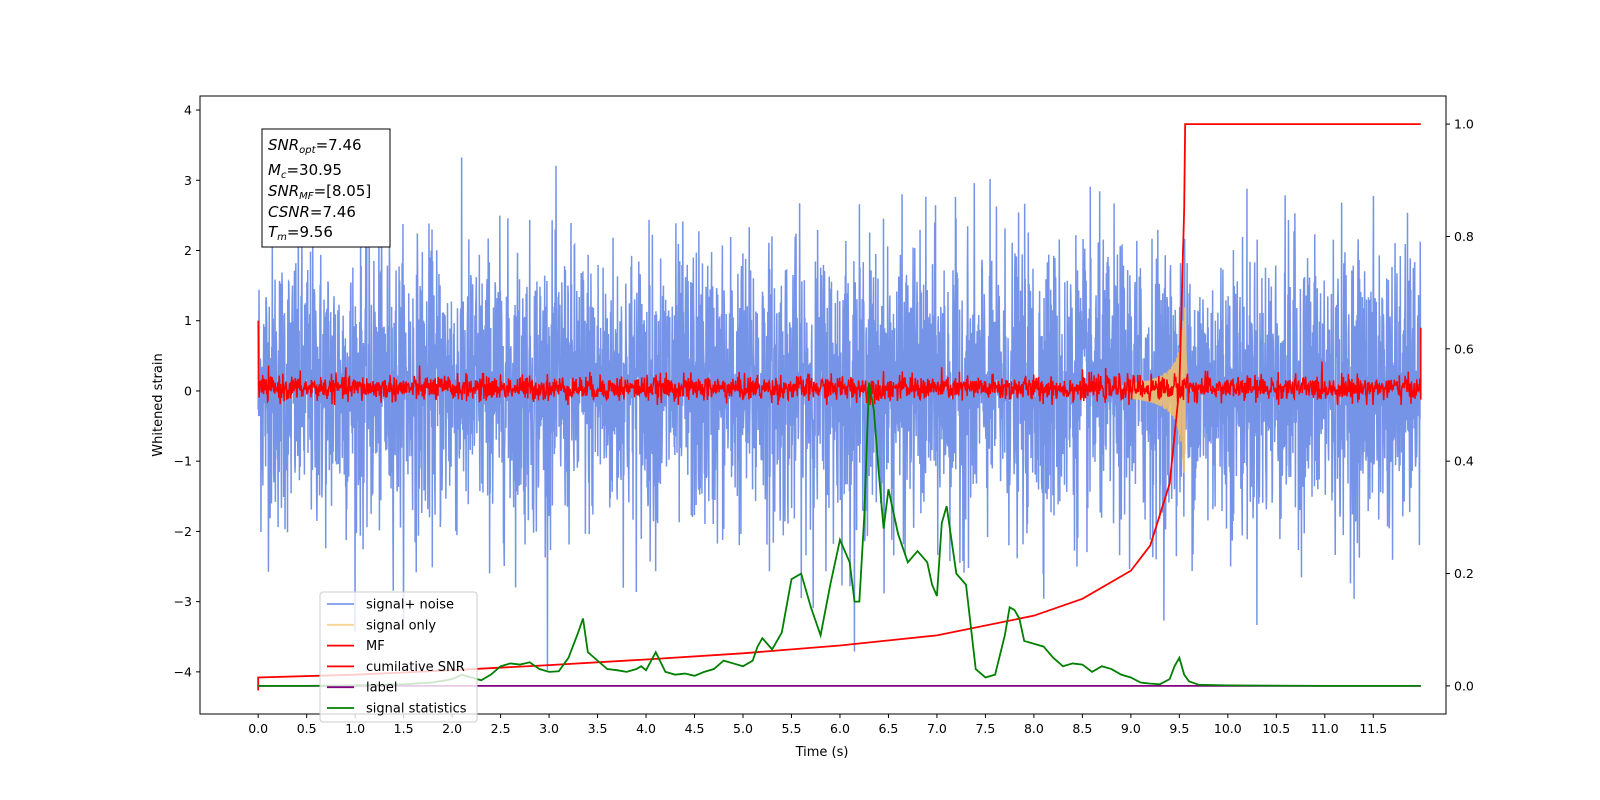  Describe the element at coordinates (743, 728) in the screenshot. I see `x-tick-label: 5.0` at that location.